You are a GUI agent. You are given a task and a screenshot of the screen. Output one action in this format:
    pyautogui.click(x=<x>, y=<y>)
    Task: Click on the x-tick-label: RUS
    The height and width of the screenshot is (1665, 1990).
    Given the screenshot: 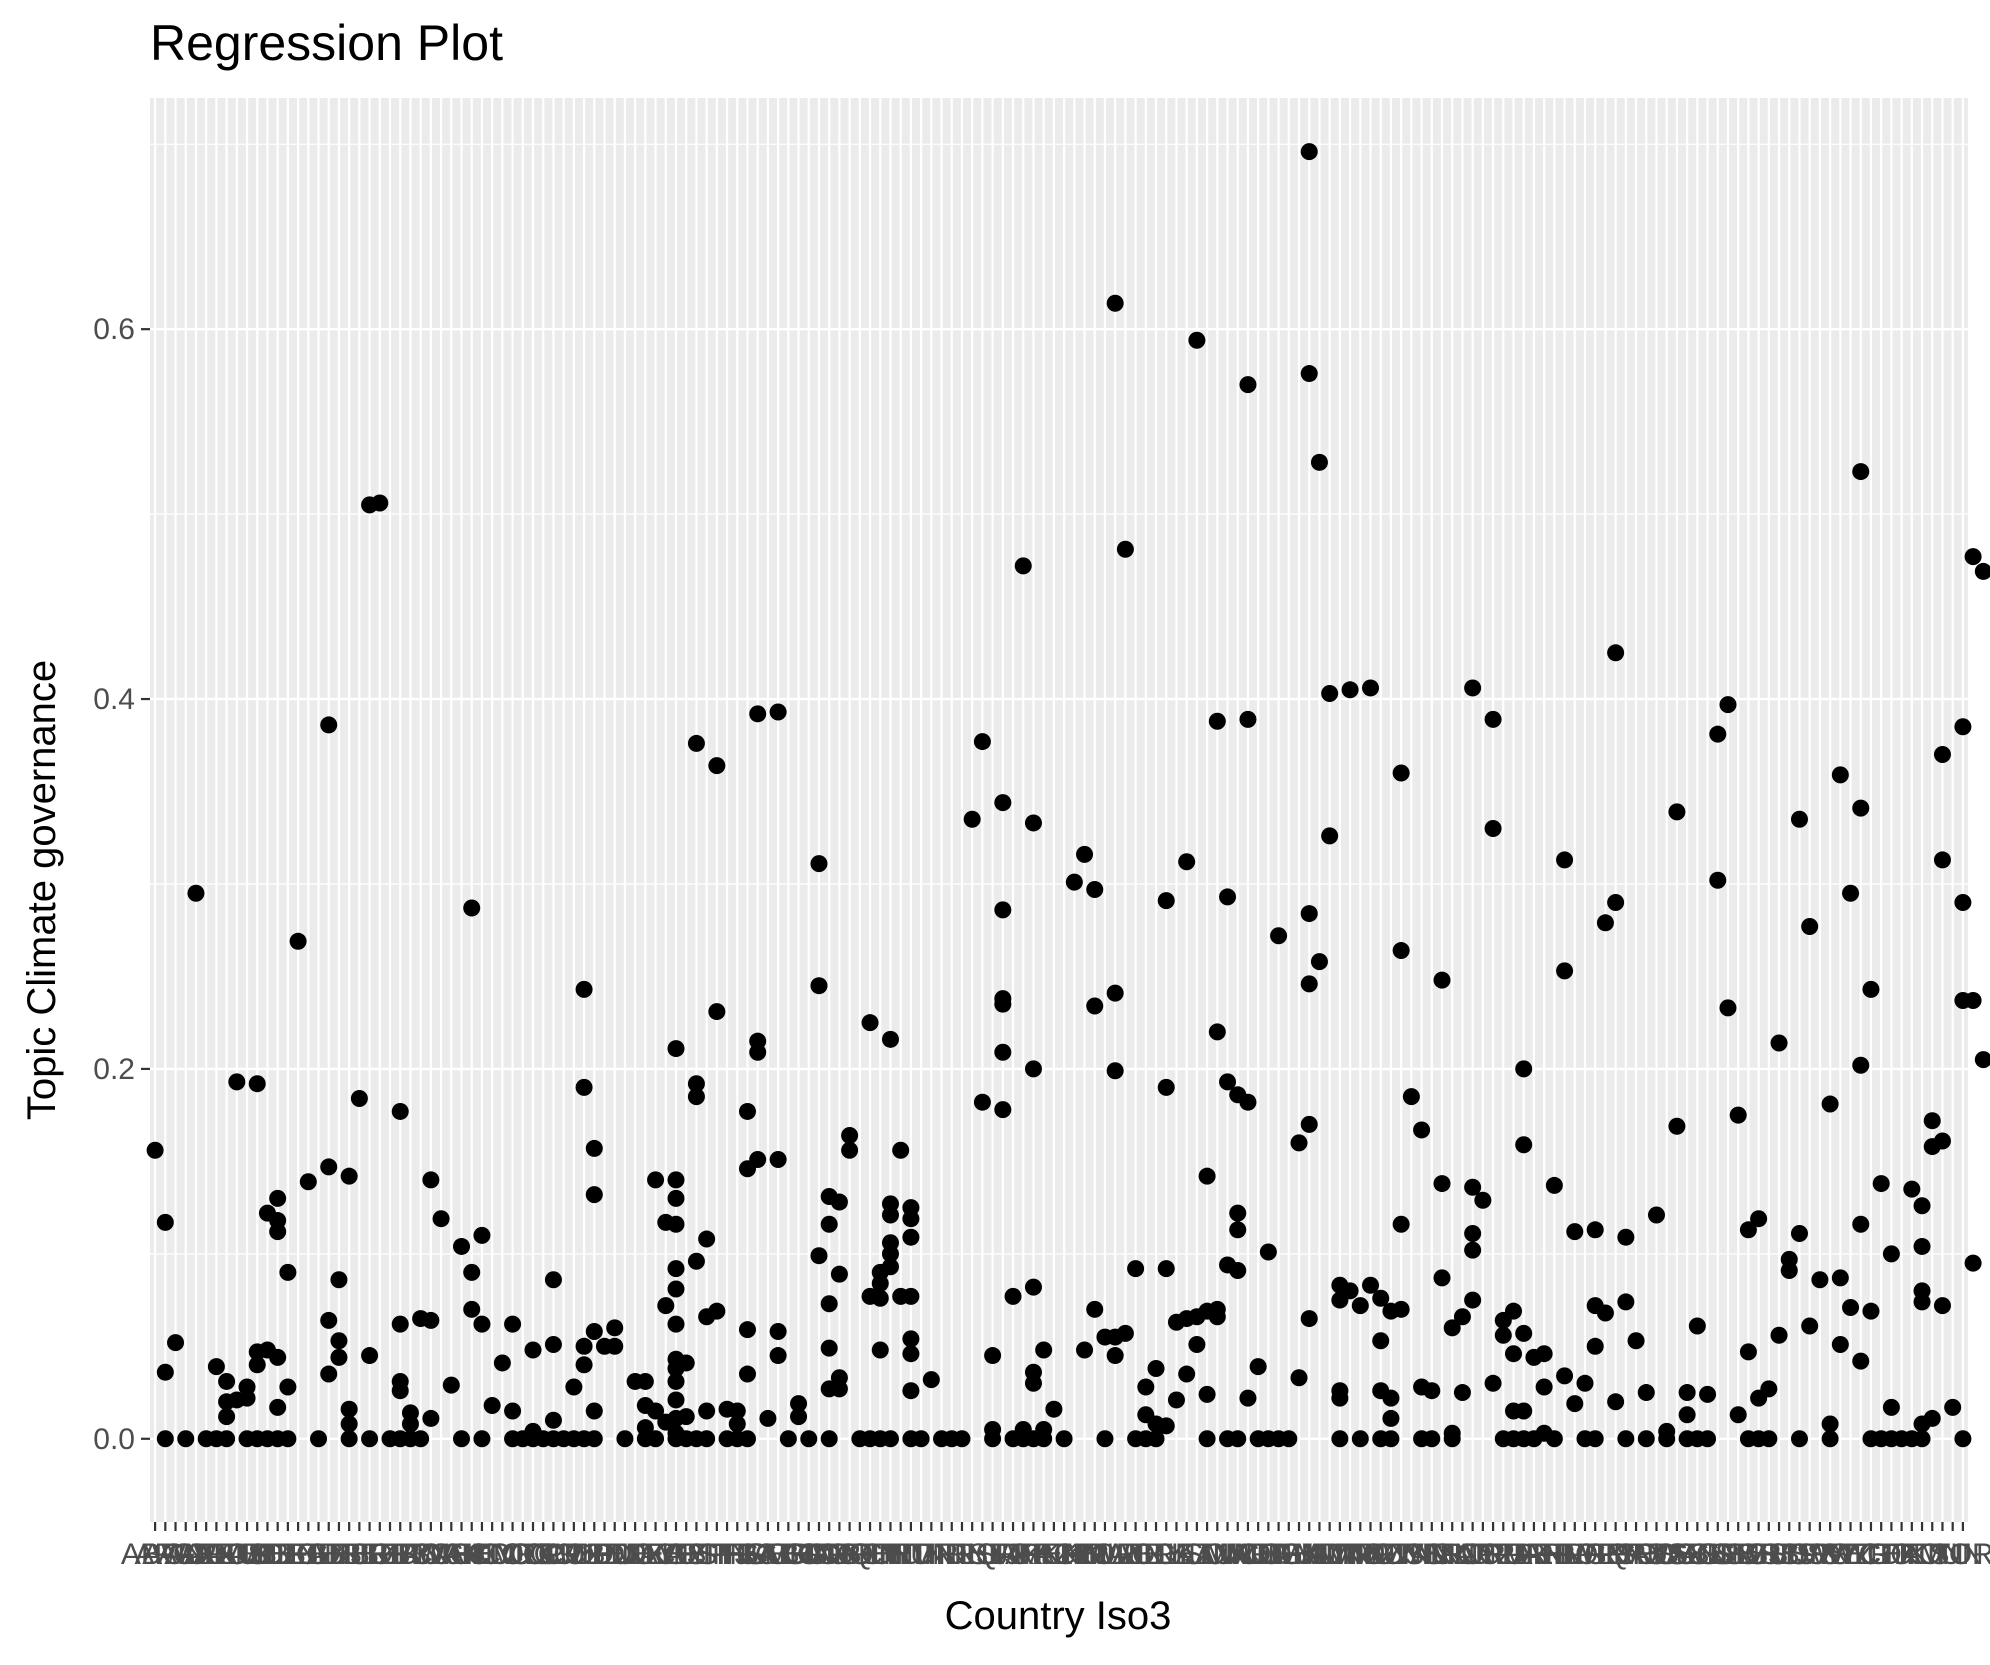 What is the action you would take?
    pyautogui.click(x=1656, y=1554)
    